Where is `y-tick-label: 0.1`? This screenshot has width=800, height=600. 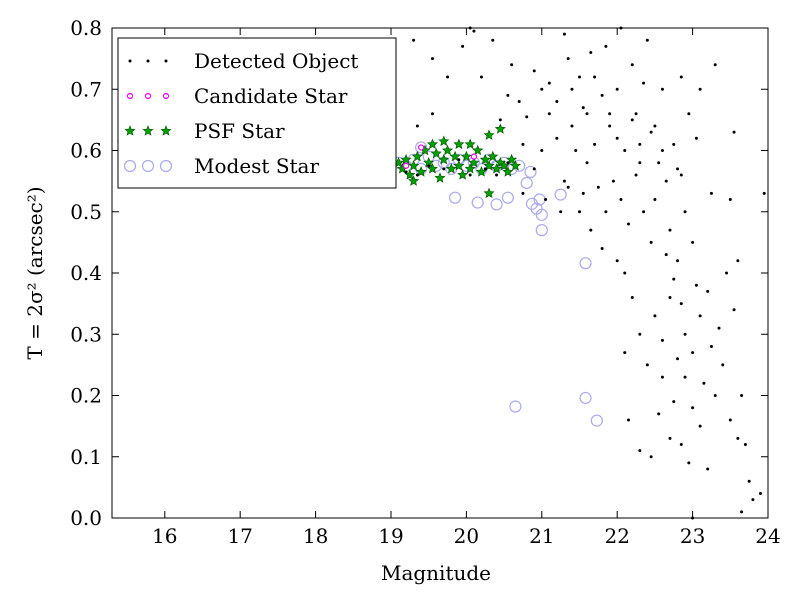 y-tick-label: 0.1 is located at coordinates (86, 457).